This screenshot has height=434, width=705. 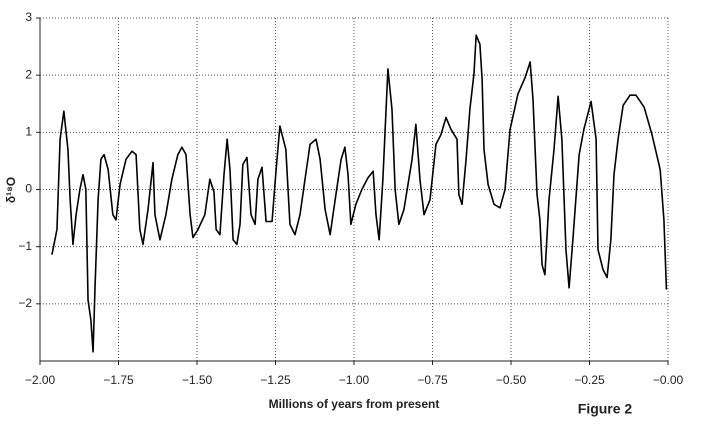 What do you see at coordinates (432, 380) in the screenshot?
I see `x-tick-label: −0.75` at bounding box center [432, 380].